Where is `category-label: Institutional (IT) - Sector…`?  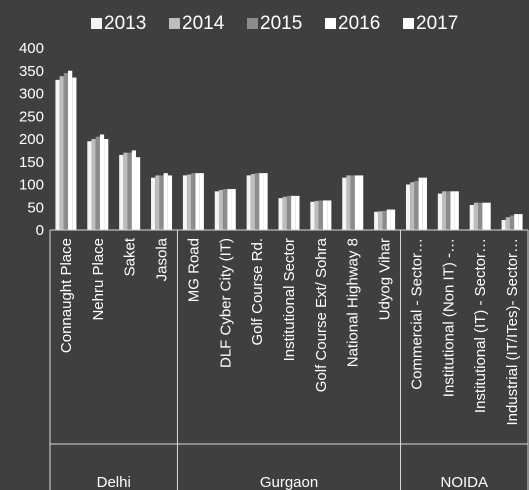 category-label: Institutional (IT) - Sector… is located at coordinates (480, 325).